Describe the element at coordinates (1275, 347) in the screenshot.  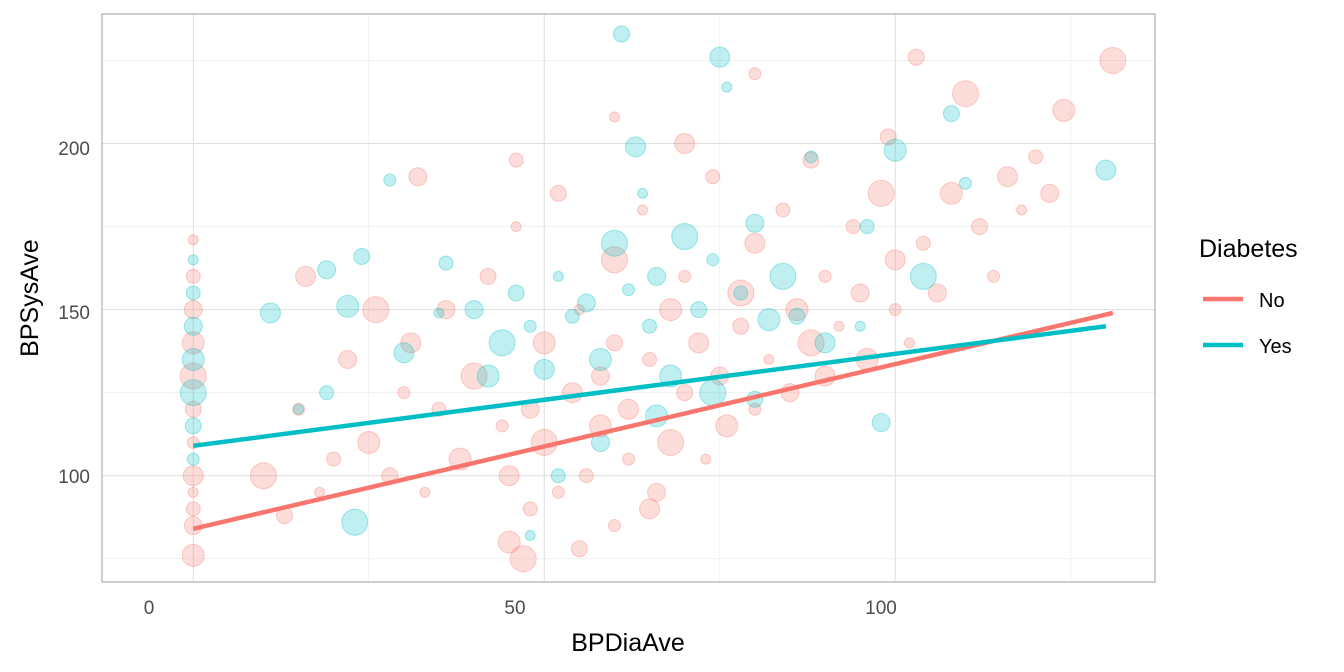
I see `legend-label-yes: Yes` at that location.